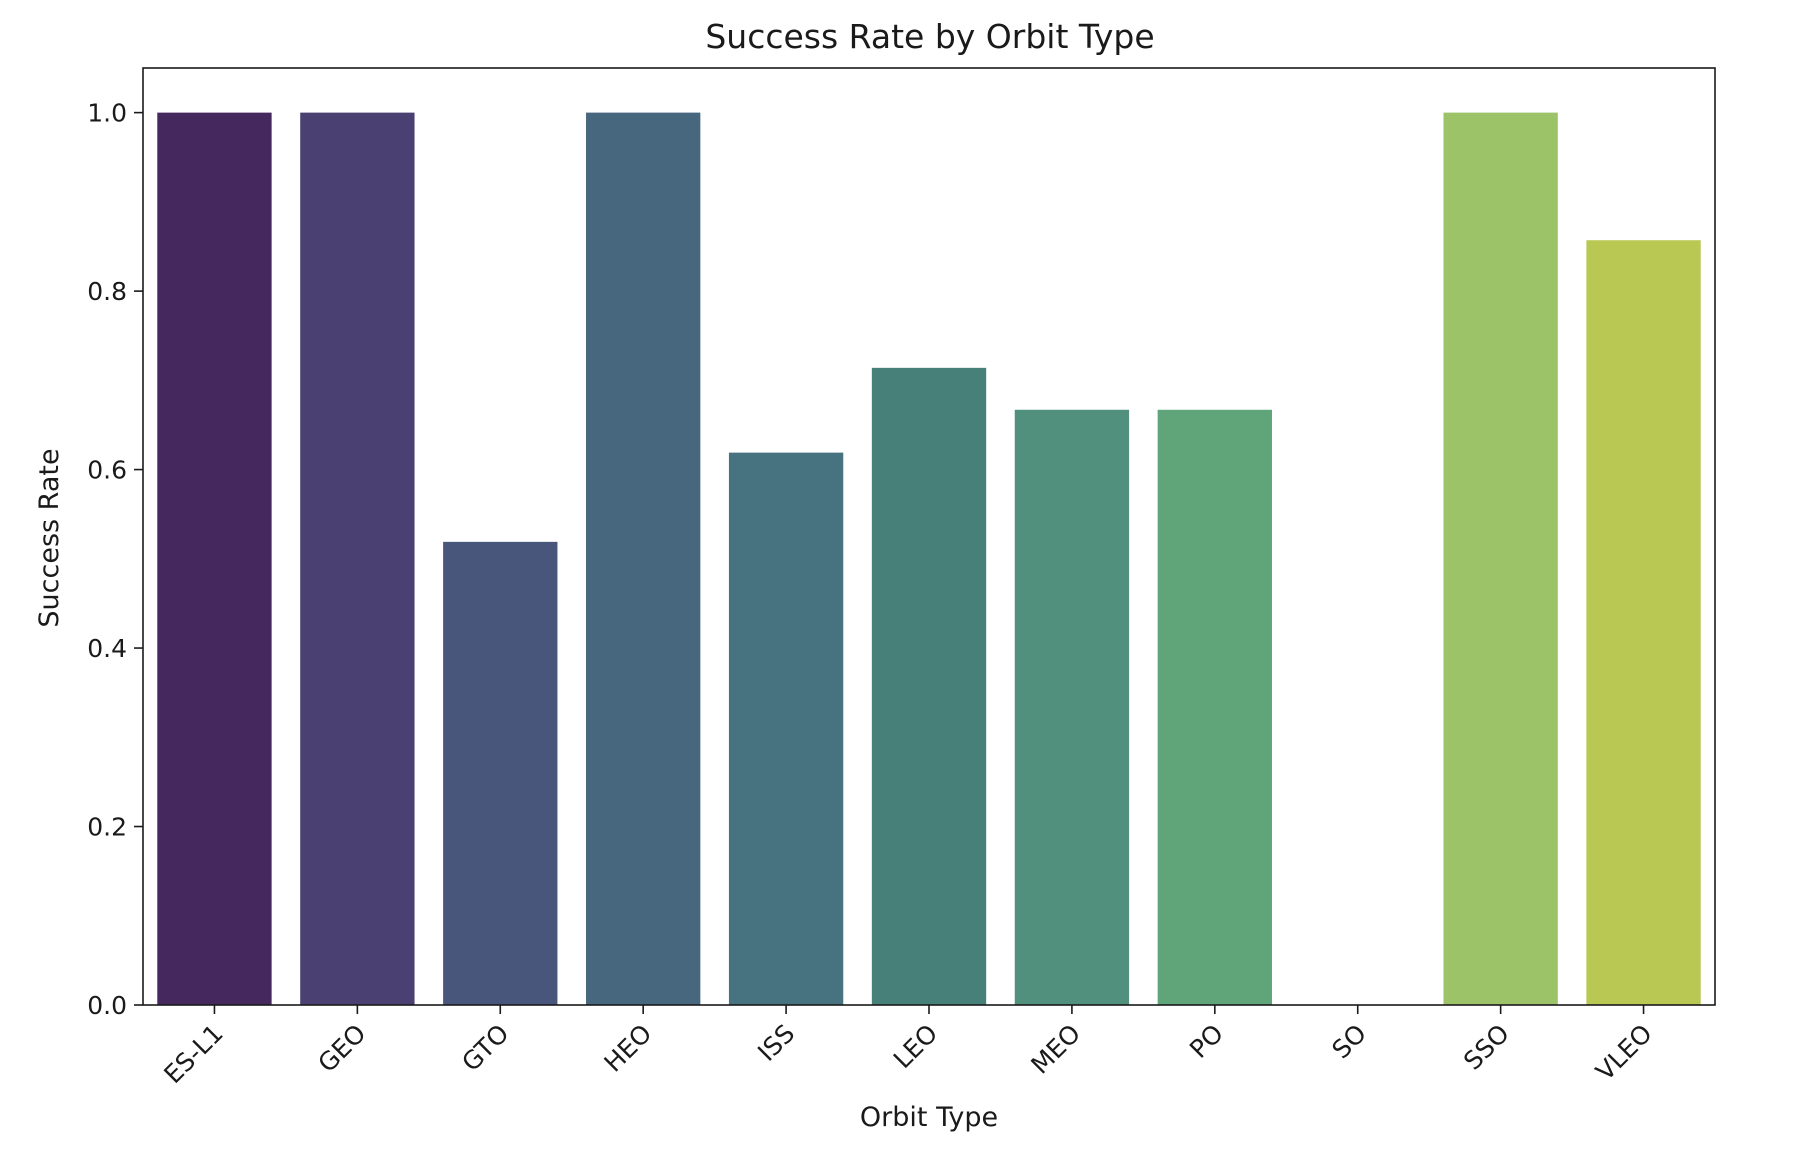 The width and height of the screenshot is (1820, 1160). What do you see at coordinates (500, 773) in the screenshot?
I see `bar-gto` at bounding box center [500, 773].